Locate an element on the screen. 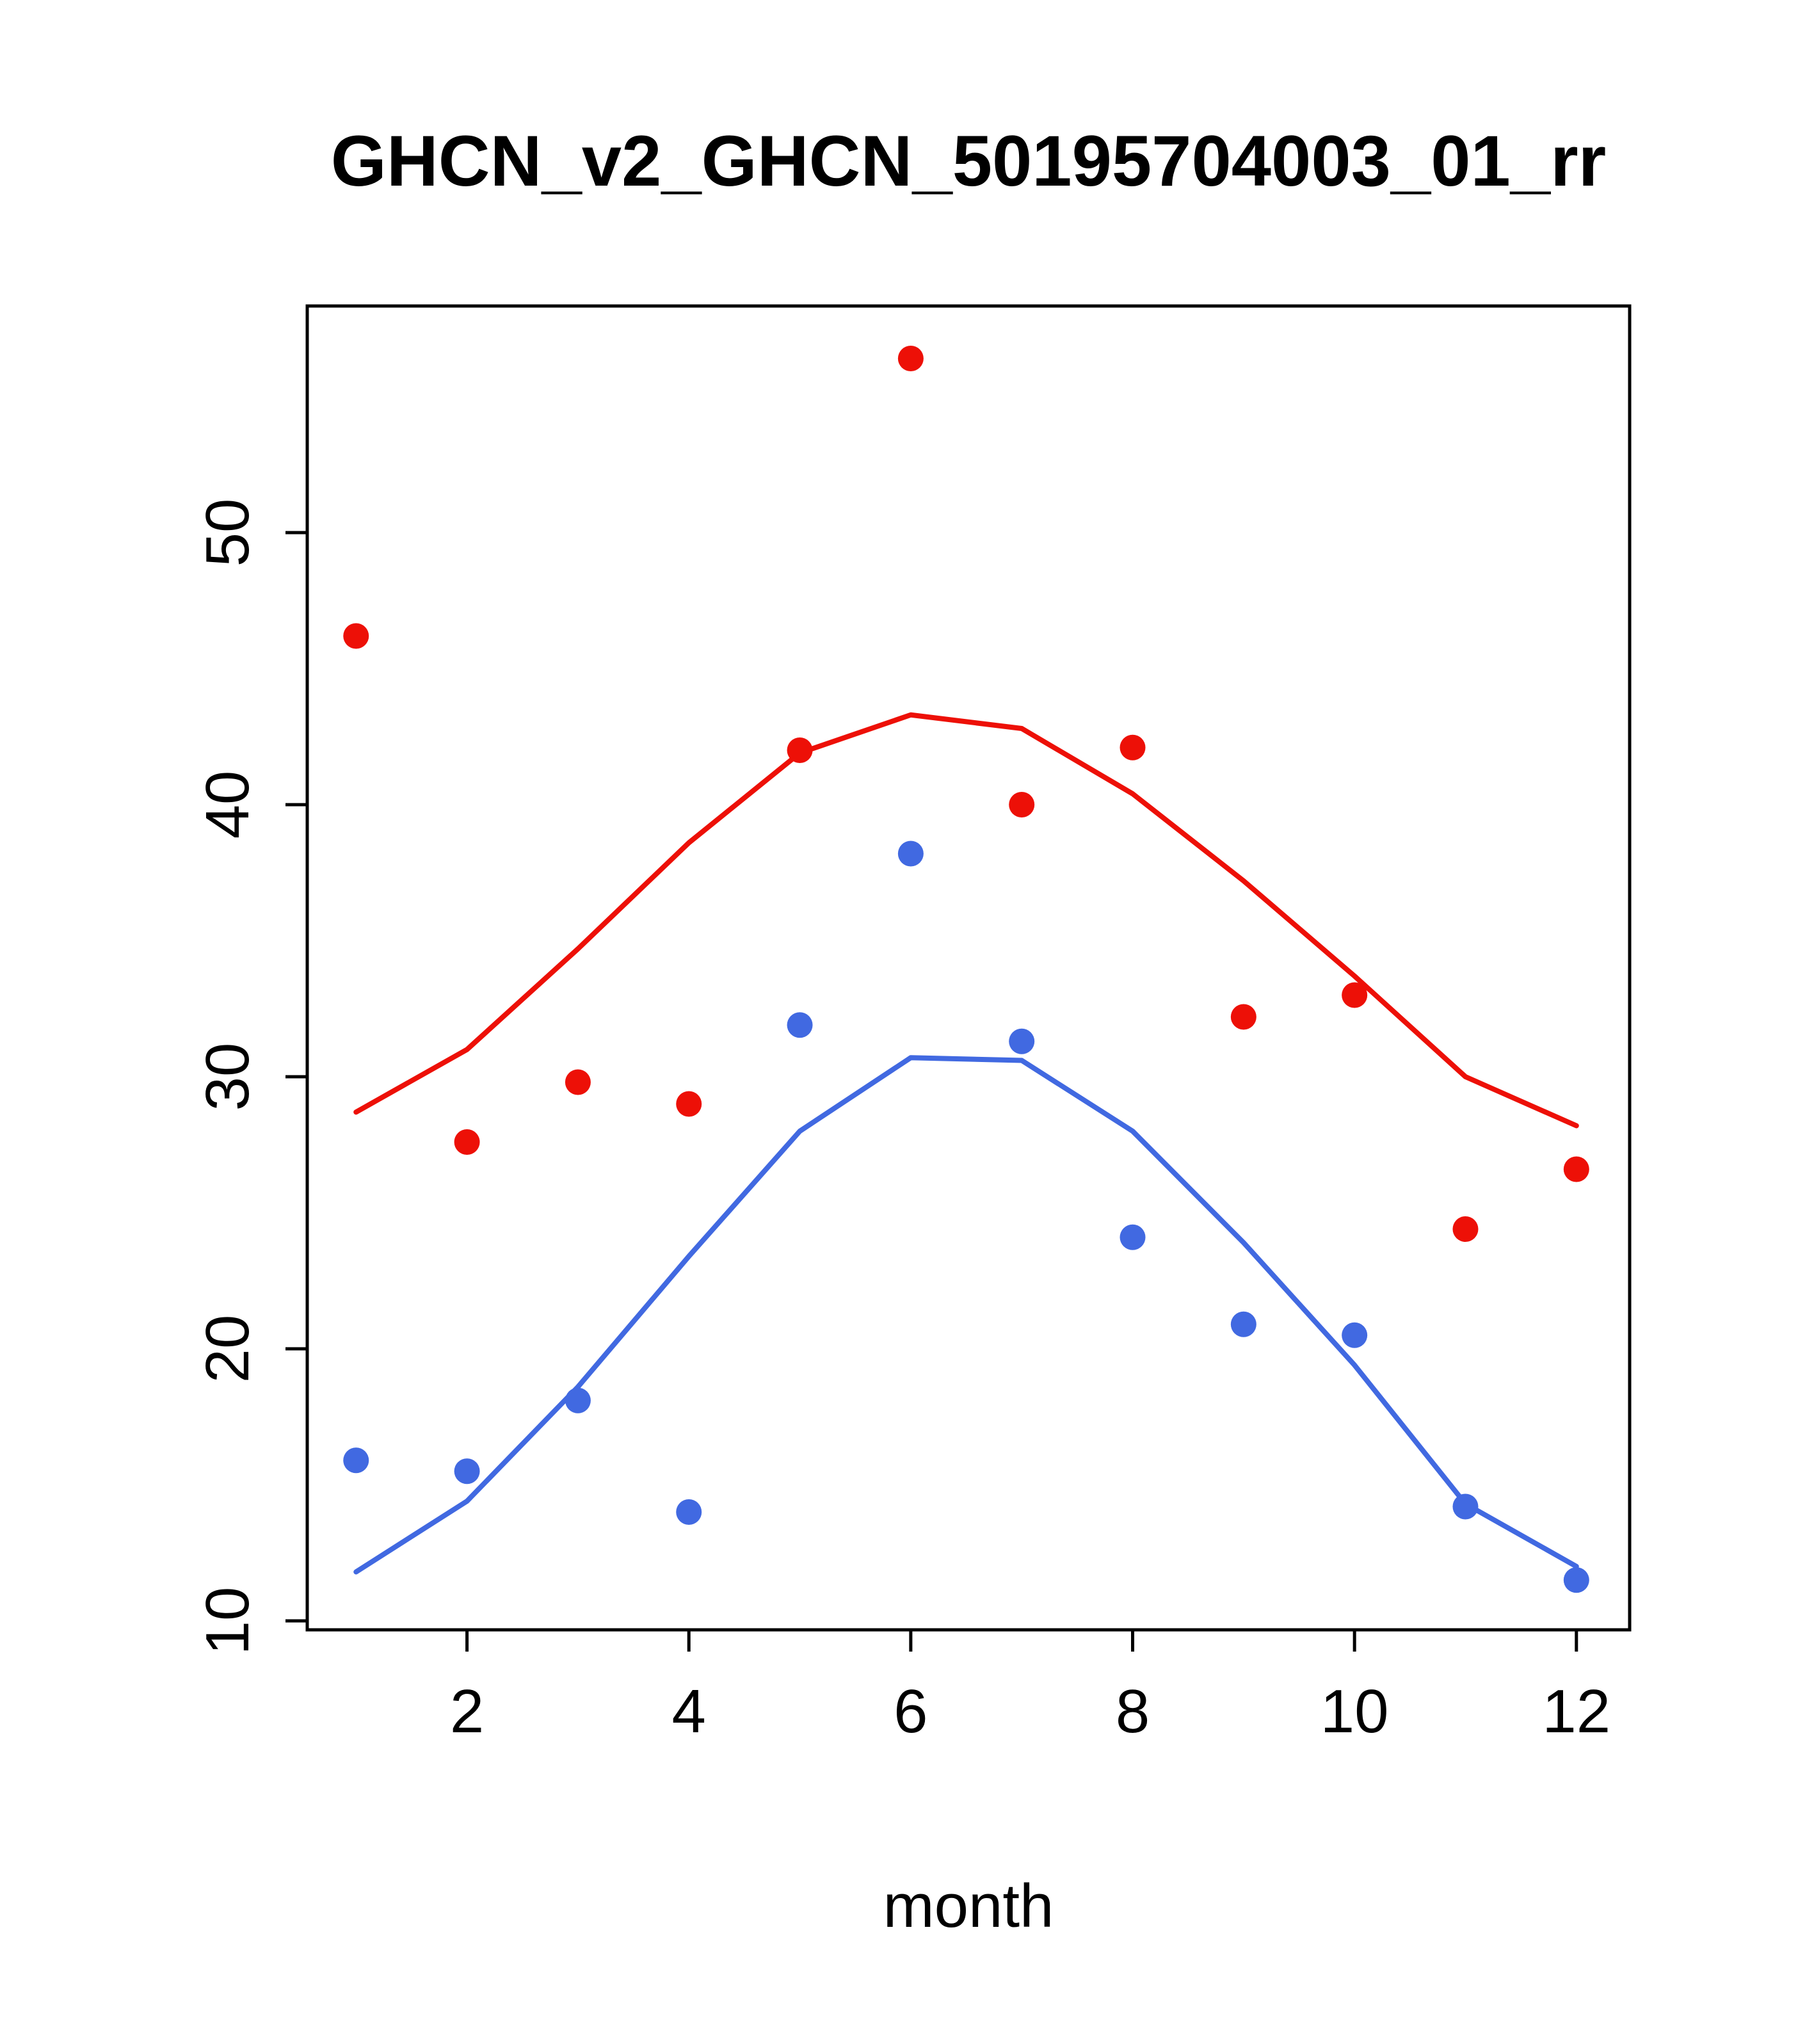 The image size is (1814, 2044). x-tick-label: 10 is located at coordinates (1354, 1711).